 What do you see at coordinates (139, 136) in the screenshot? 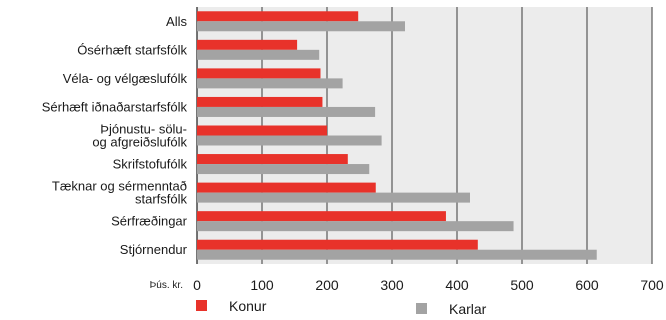
I see `category-label: Þjónustu- sölu-og afgreiðslufólk` at bounding box center [139, 136].